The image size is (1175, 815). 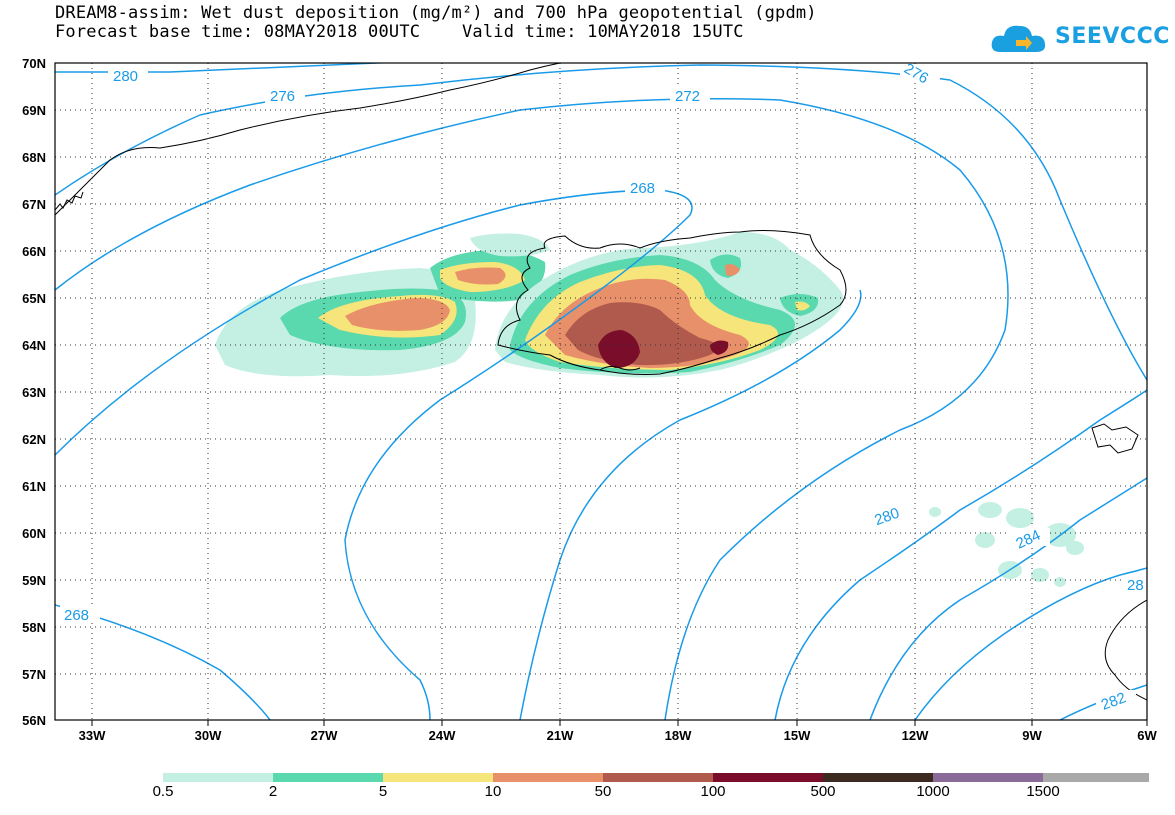 What do you see at coordinates (619, 349) in the screenshot?
I see `deposition-darkred-main` at bounding box center [619, 349].